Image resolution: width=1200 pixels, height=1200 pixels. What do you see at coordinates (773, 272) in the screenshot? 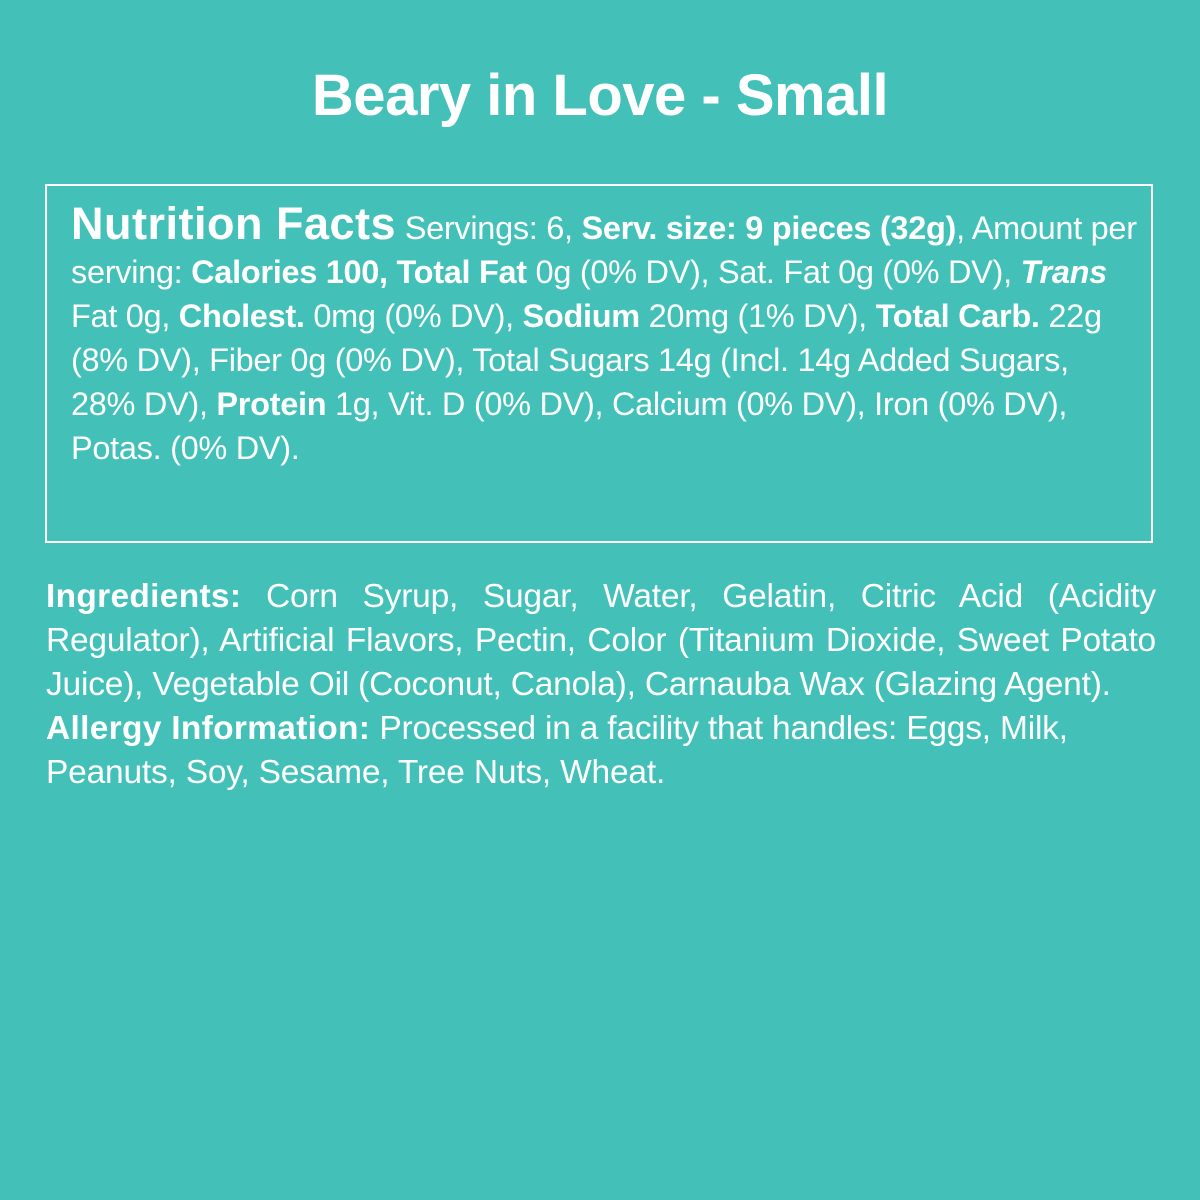
I see `nutrition-segment: 0g (0% DV), Sat. Fat 0g (0% DV),` at bounding box center [773, 272].